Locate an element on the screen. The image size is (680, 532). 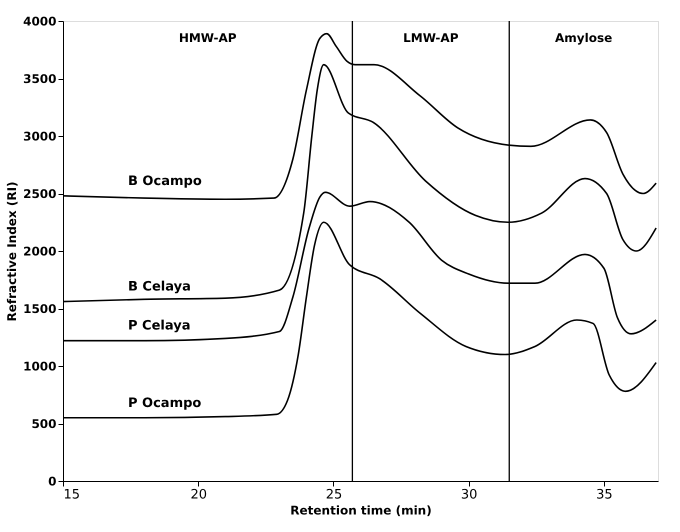
y-tick-label: 500 is located at coordinates (43, 424).